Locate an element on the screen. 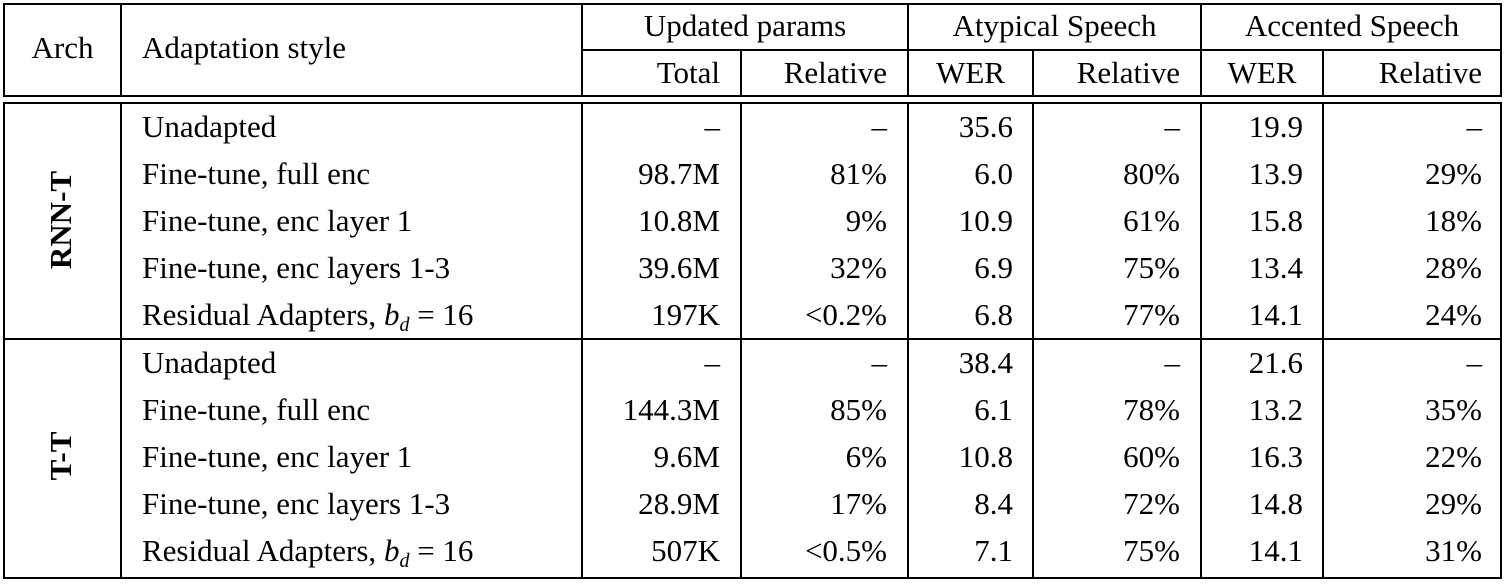  header-adaptation-style: Adaptation style is located at coordinates (244, 47).